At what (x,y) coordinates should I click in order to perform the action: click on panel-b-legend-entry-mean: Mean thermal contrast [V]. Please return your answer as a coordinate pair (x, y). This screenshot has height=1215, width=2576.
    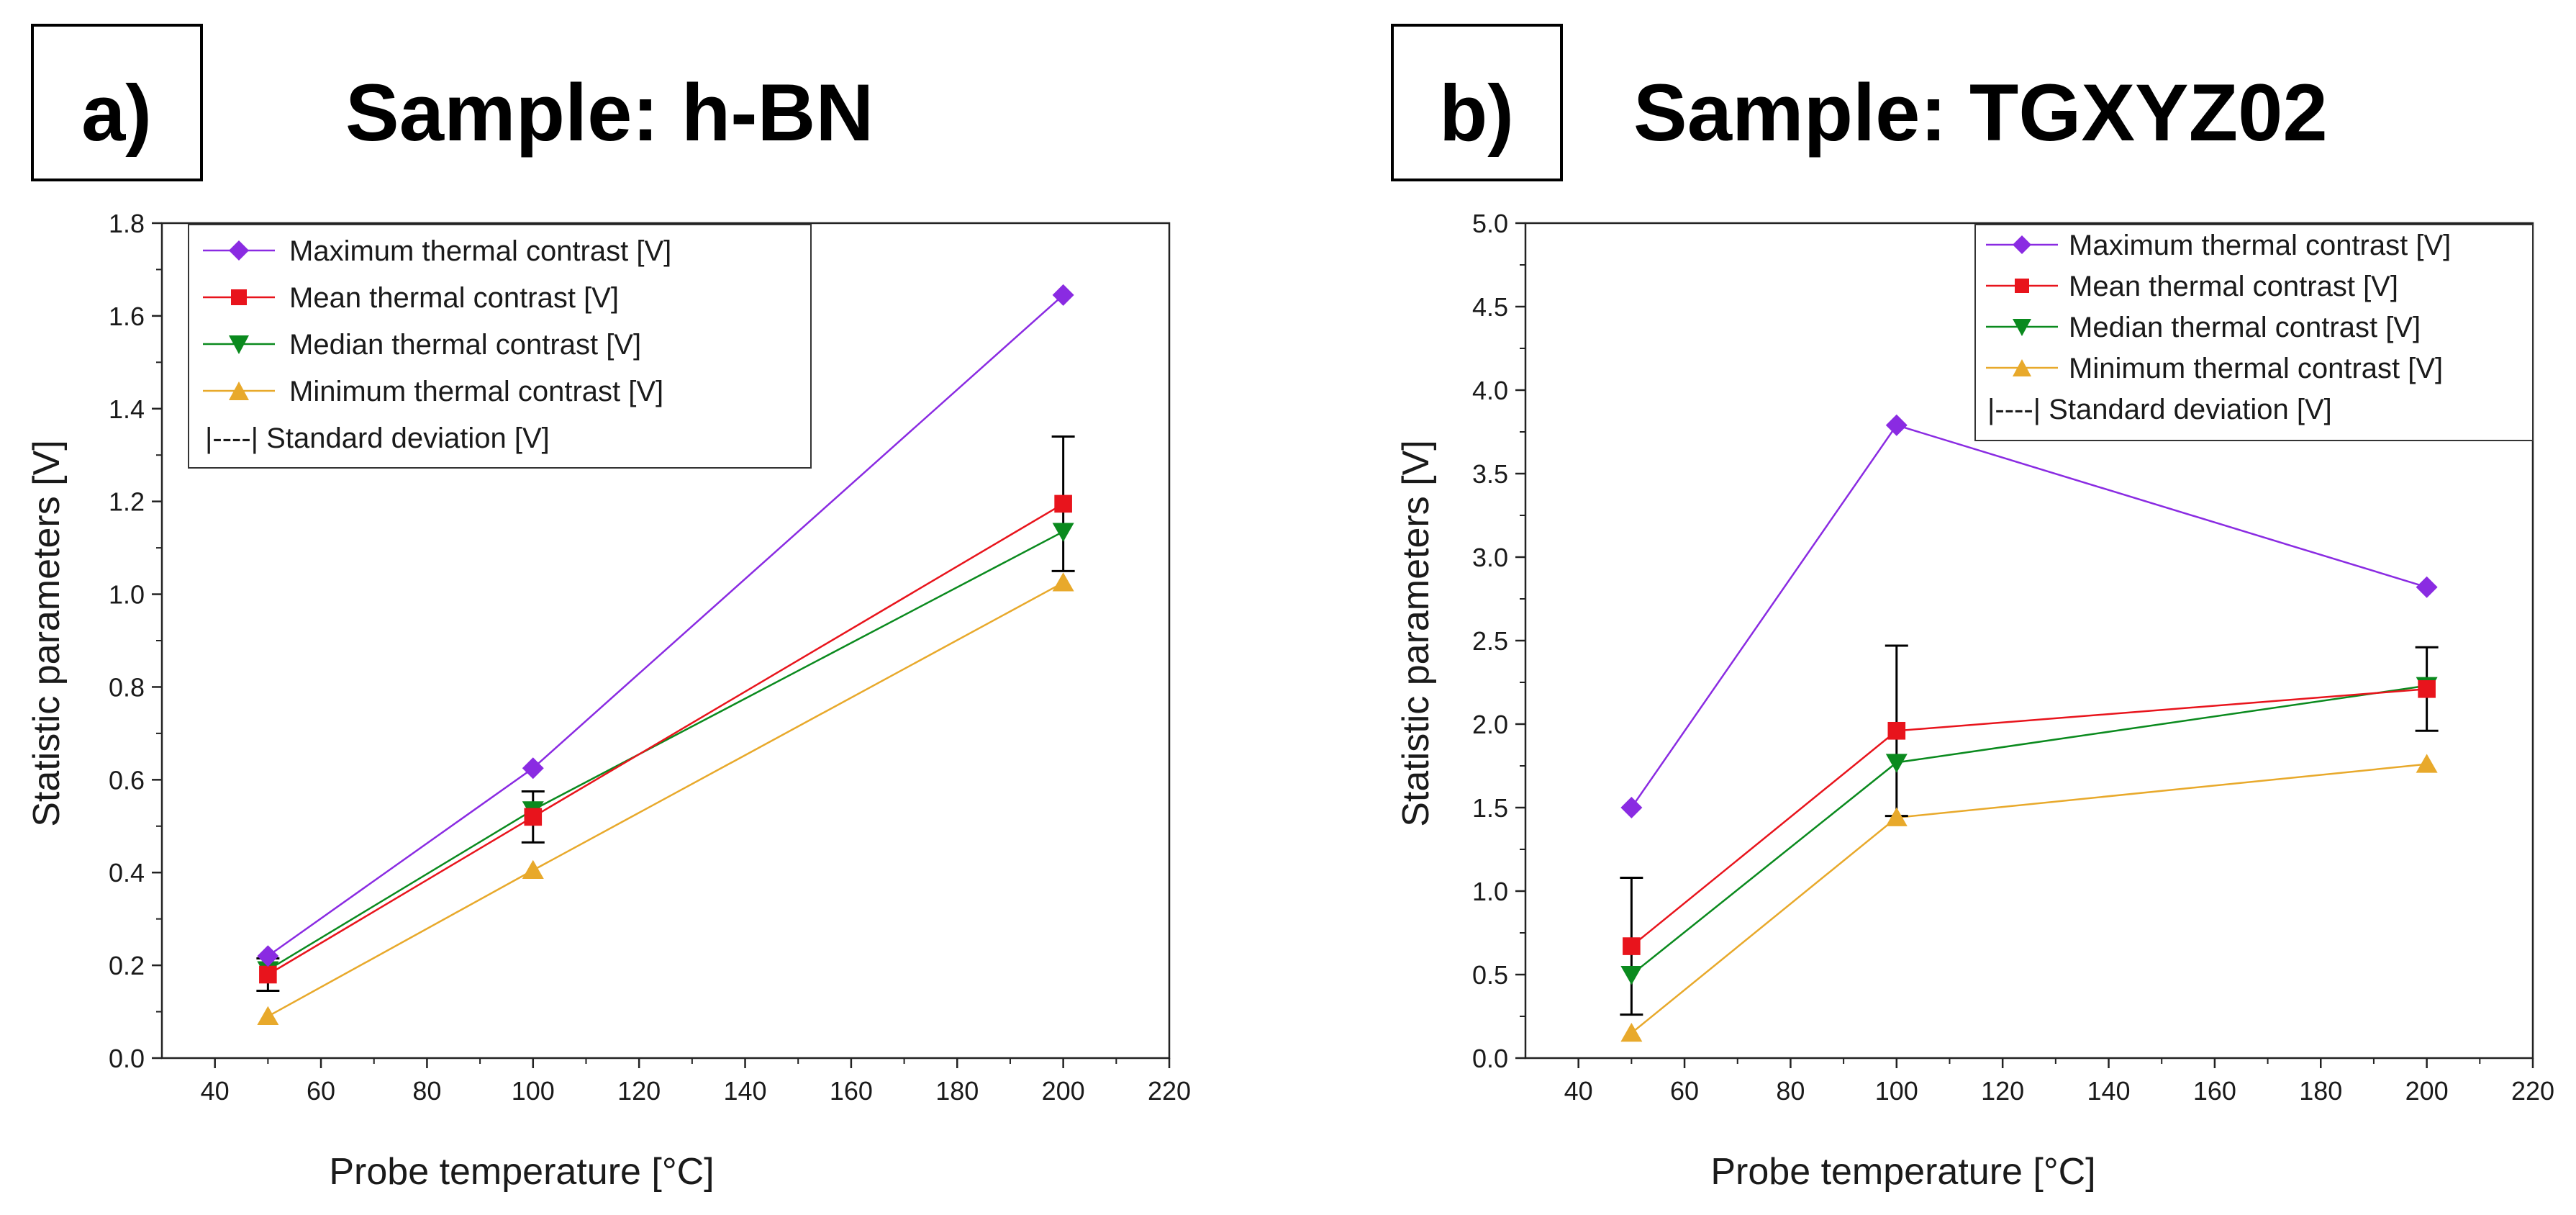
    Looking at the image, I should click on (2192, 286).